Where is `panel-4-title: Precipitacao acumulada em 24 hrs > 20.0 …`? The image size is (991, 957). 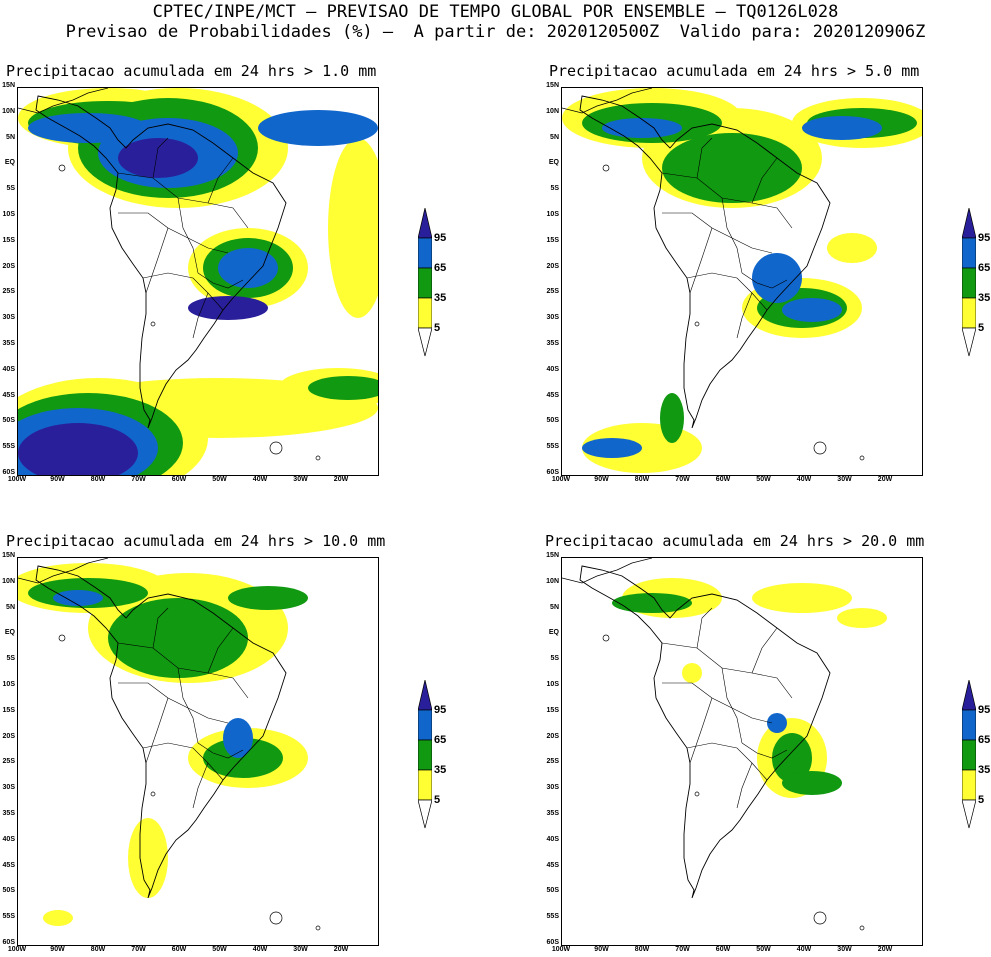 panel-4-title: Precipitacao acumulada em 24 hrs > 20.0 … is located at coordinates (735, 541).